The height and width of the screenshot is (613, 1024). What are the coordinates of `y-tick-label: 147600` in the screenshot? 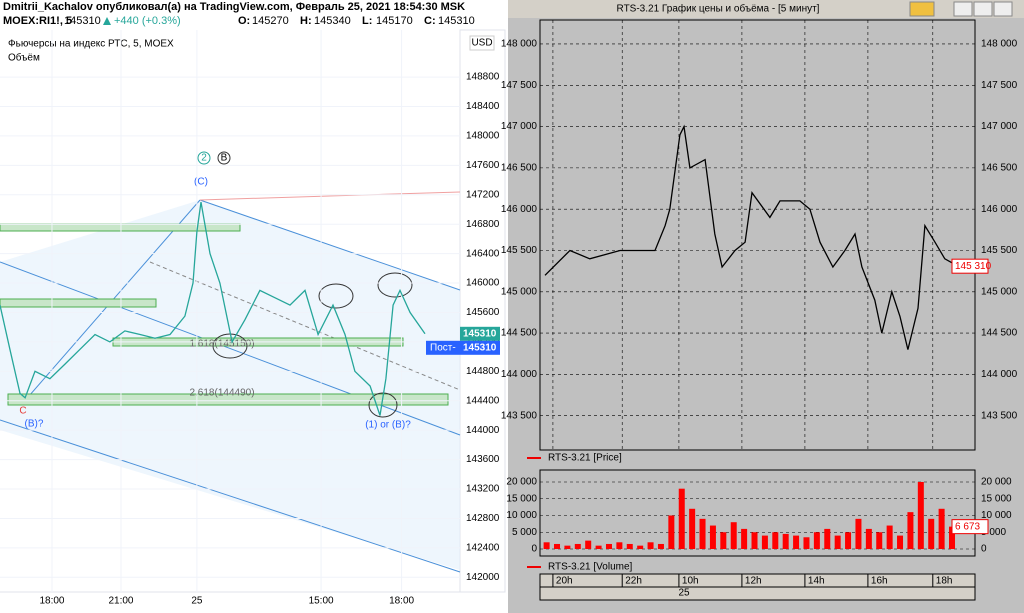 It's located at (483, 165).